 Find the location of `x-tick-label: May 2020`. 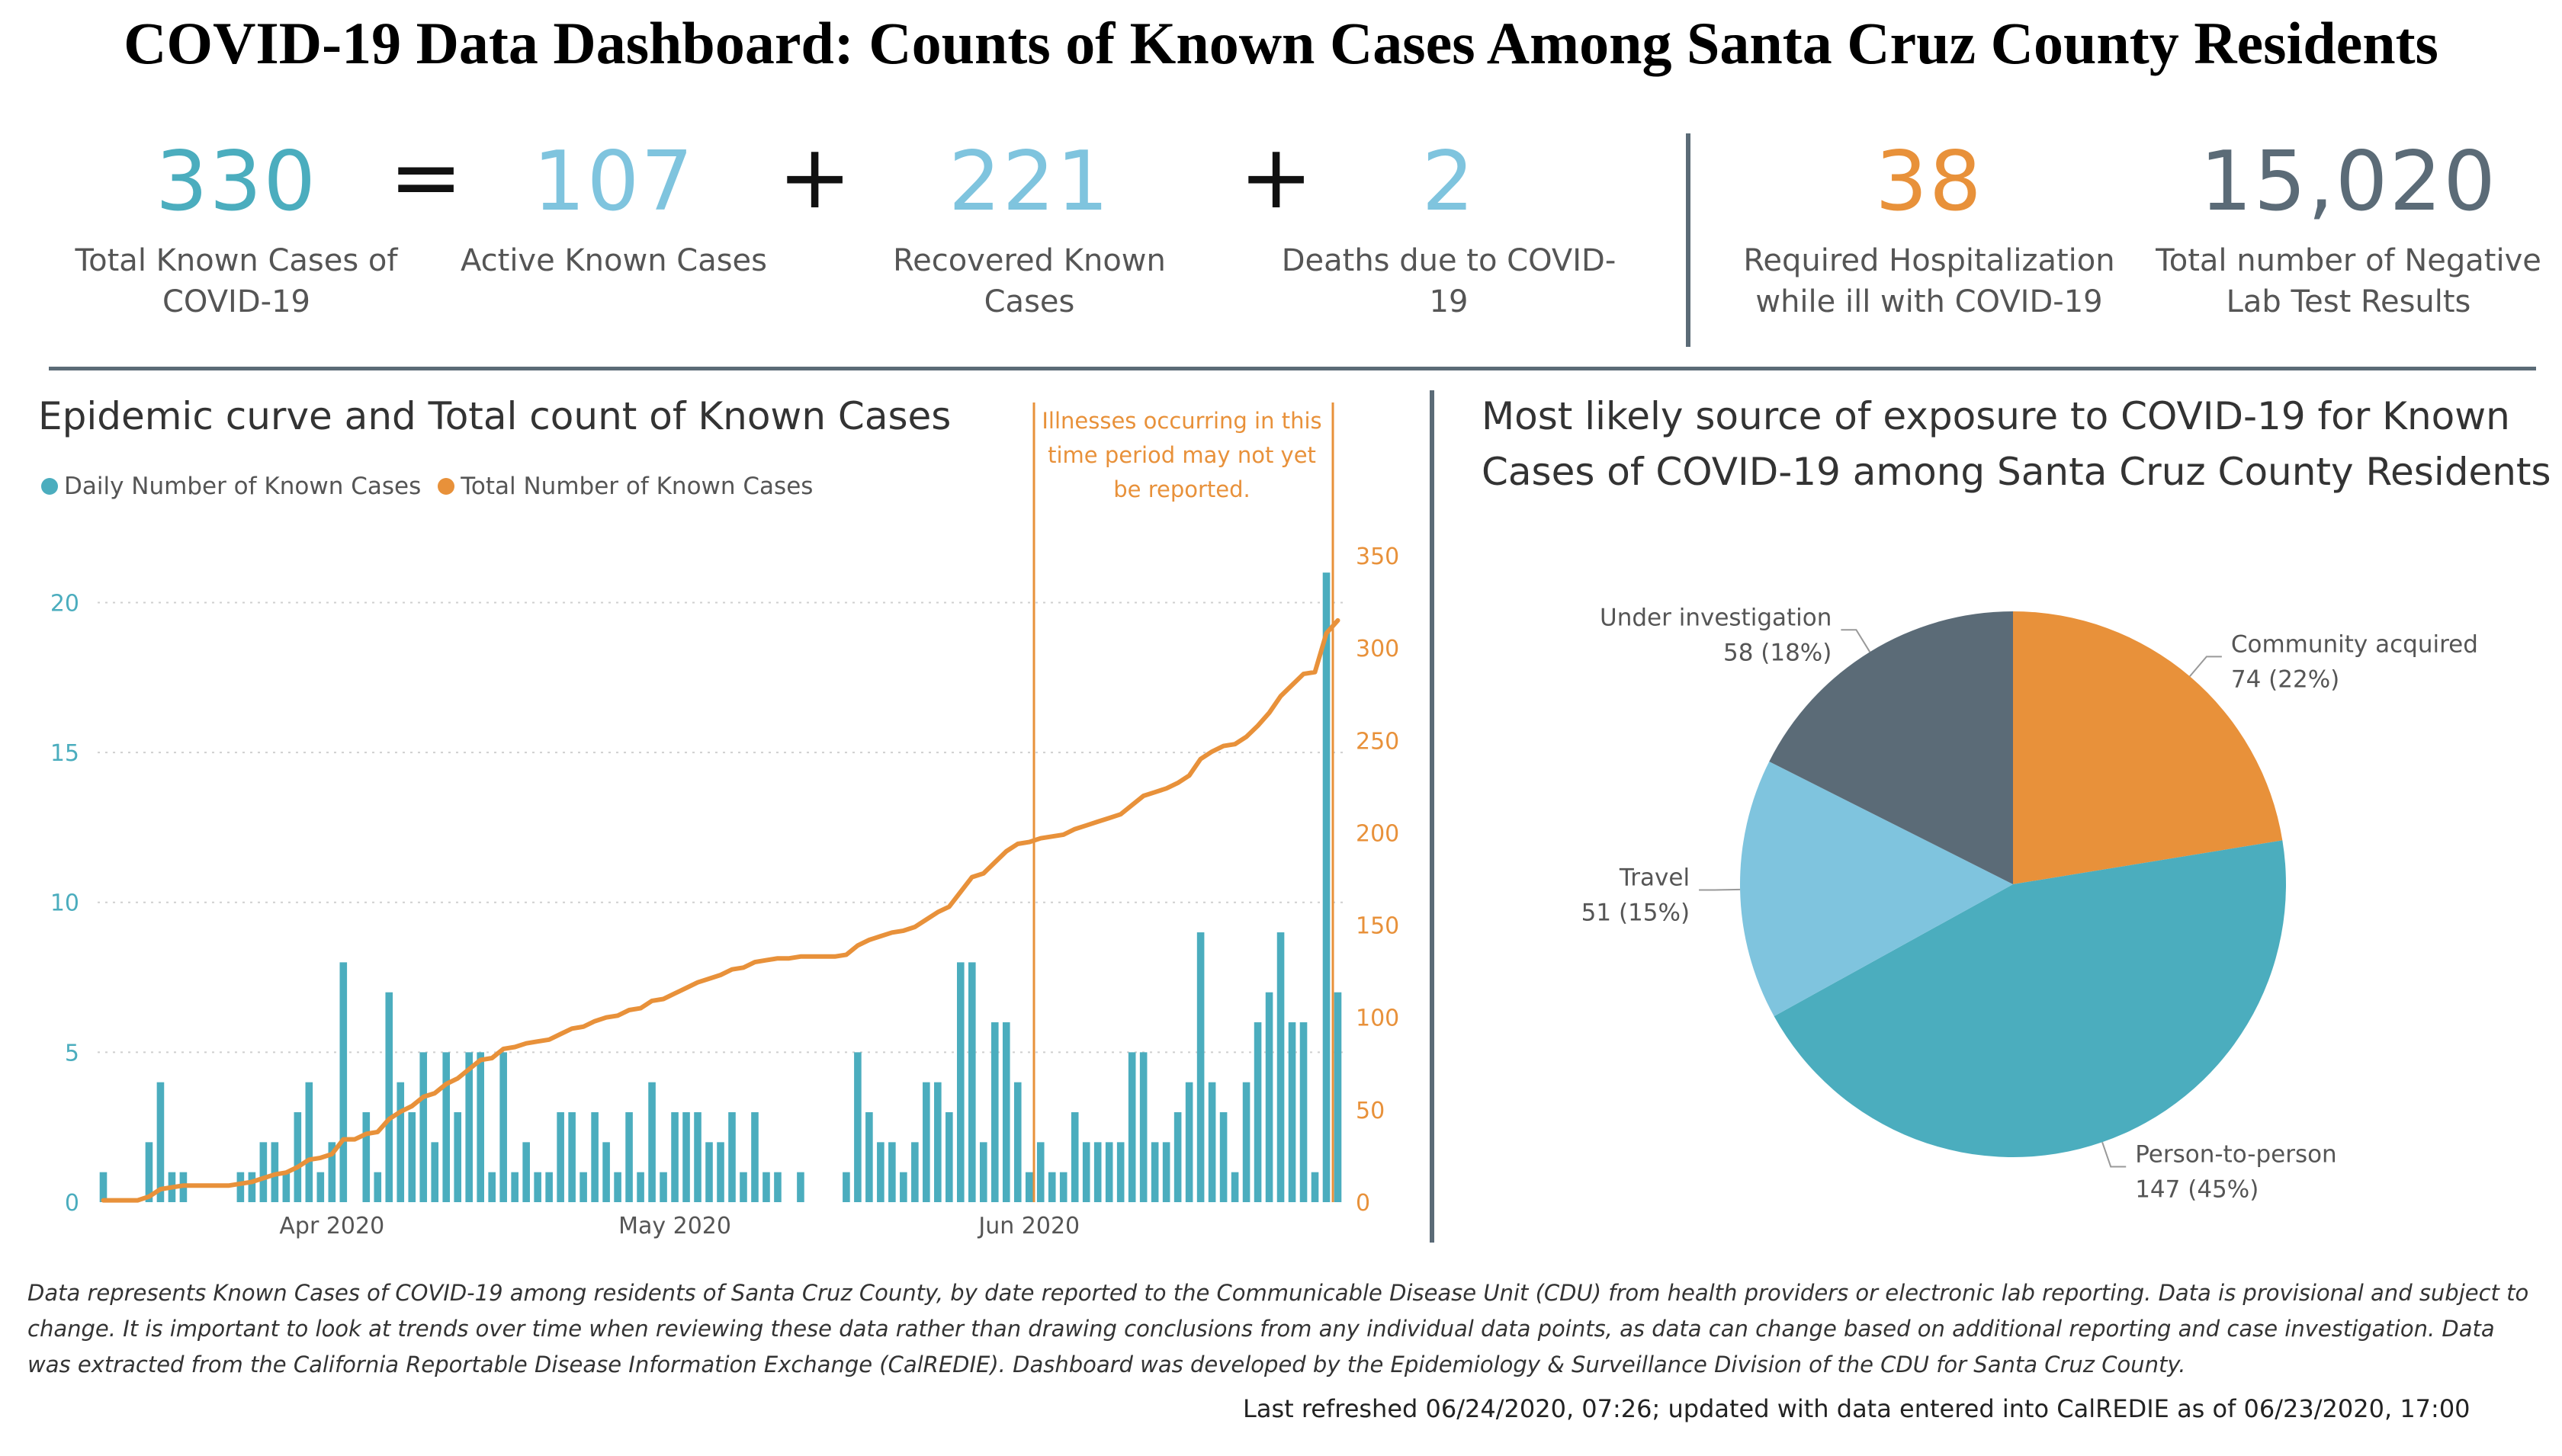

x-tick-label: May 2020 is located at coordinates (674, 1226).